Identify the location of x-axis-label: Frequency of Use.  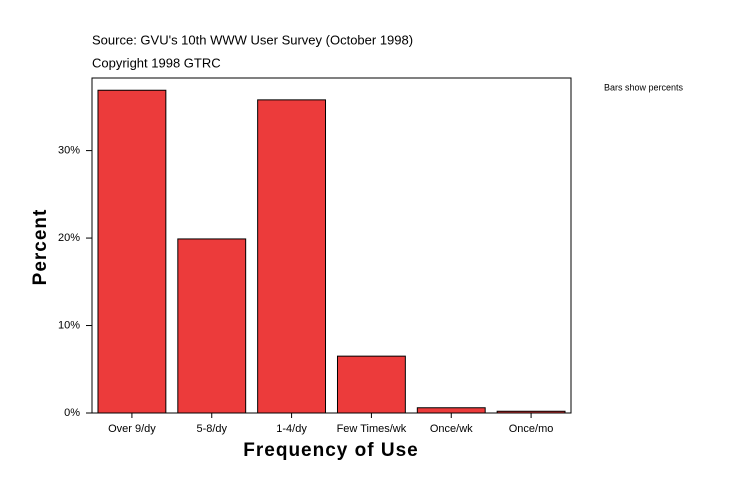
(330, 450).